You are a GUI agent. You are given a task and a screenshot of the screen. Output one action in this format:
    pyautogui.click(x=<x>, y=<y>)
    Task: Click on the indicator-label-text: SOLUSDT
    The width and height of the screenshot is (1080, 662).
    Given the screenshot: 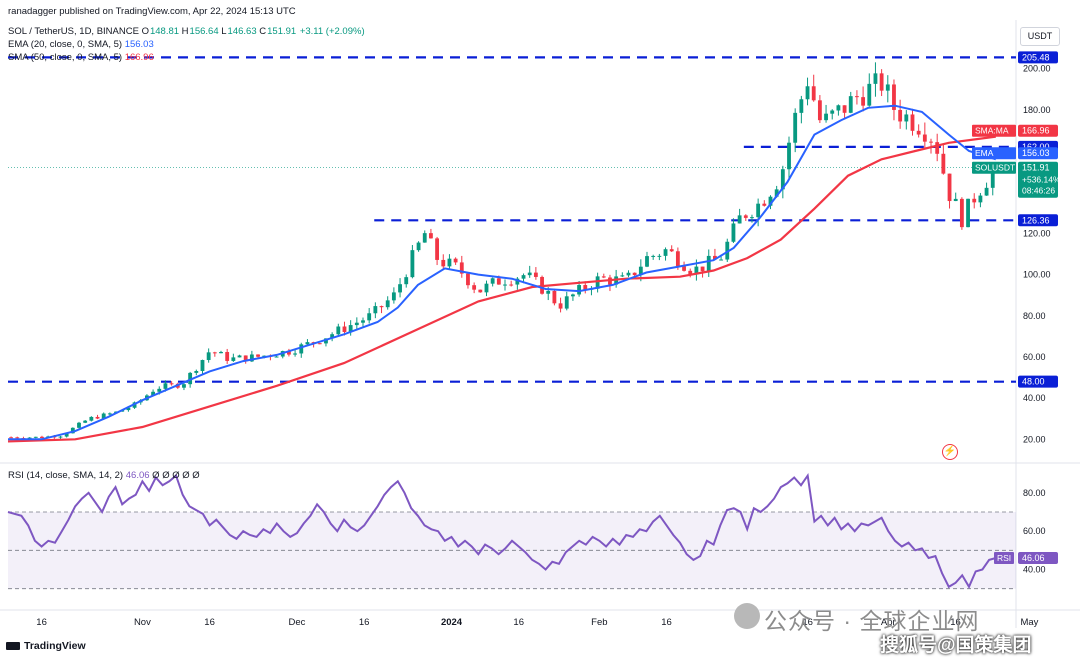 What is the action you would take?
    pyautogui.click(x=995, y=168)
    